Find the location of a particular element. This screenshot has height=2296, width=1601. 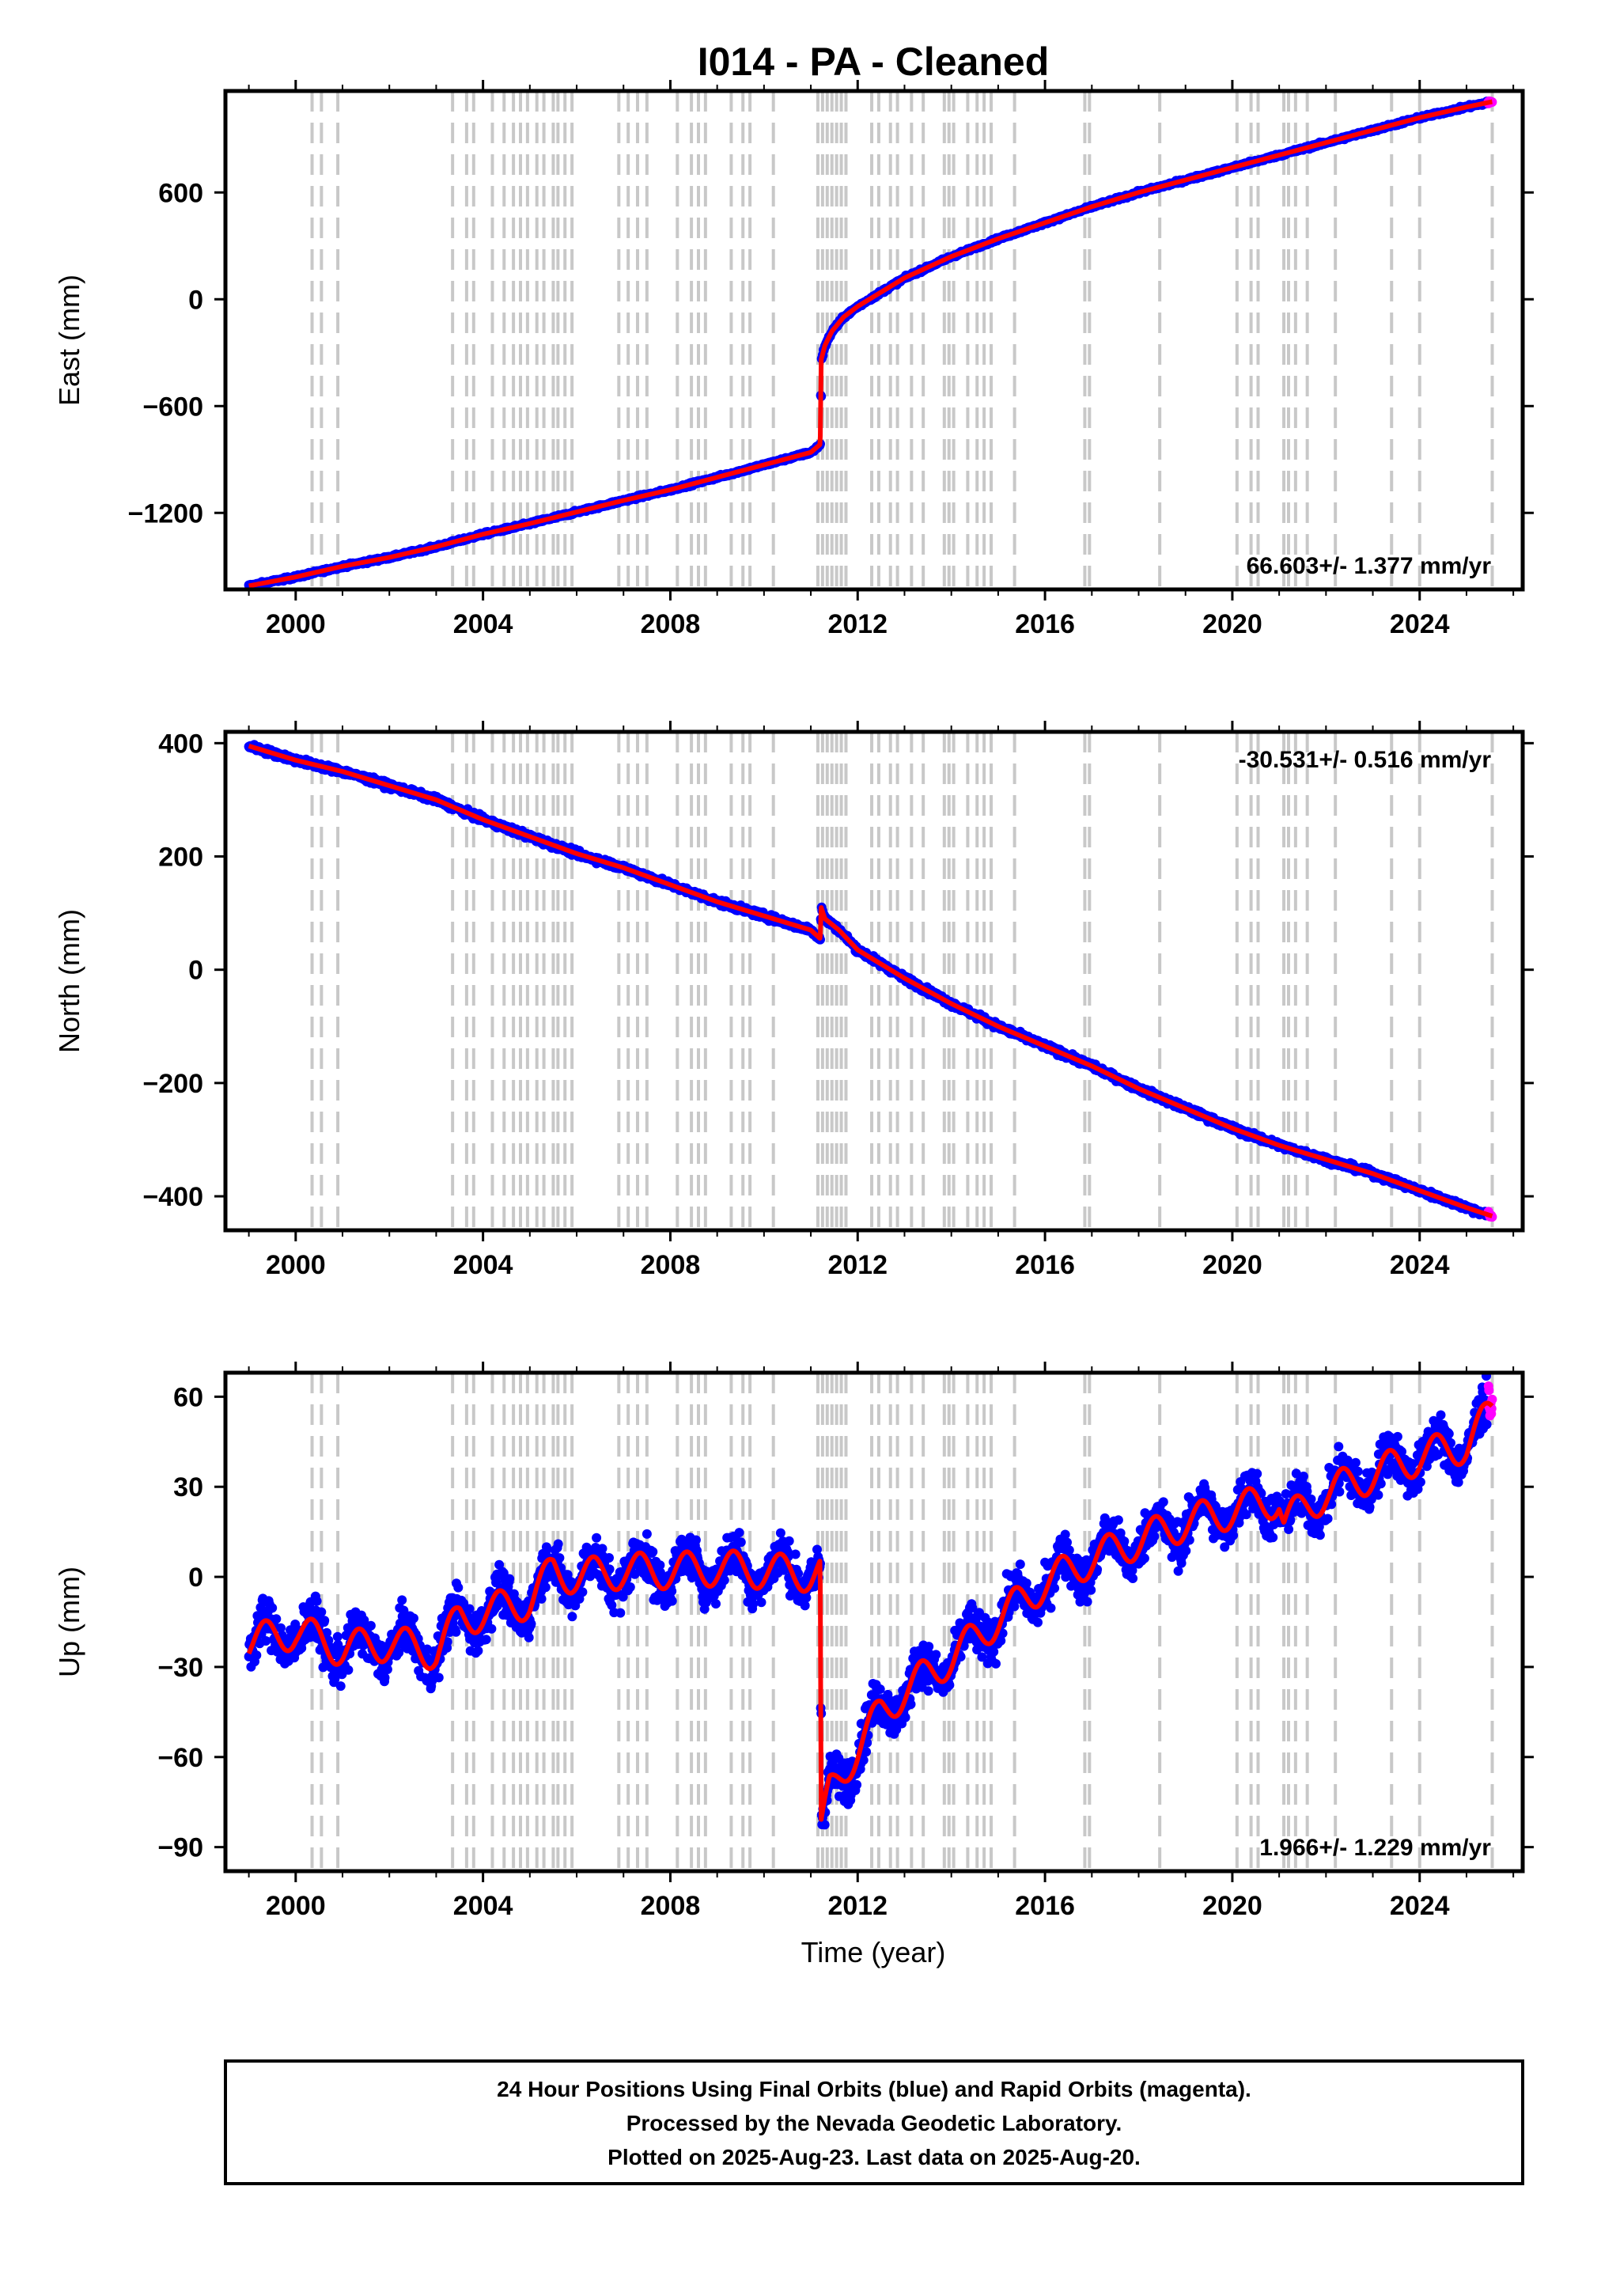

x-tick-label: 2008 is located at coordinates (671, 624).